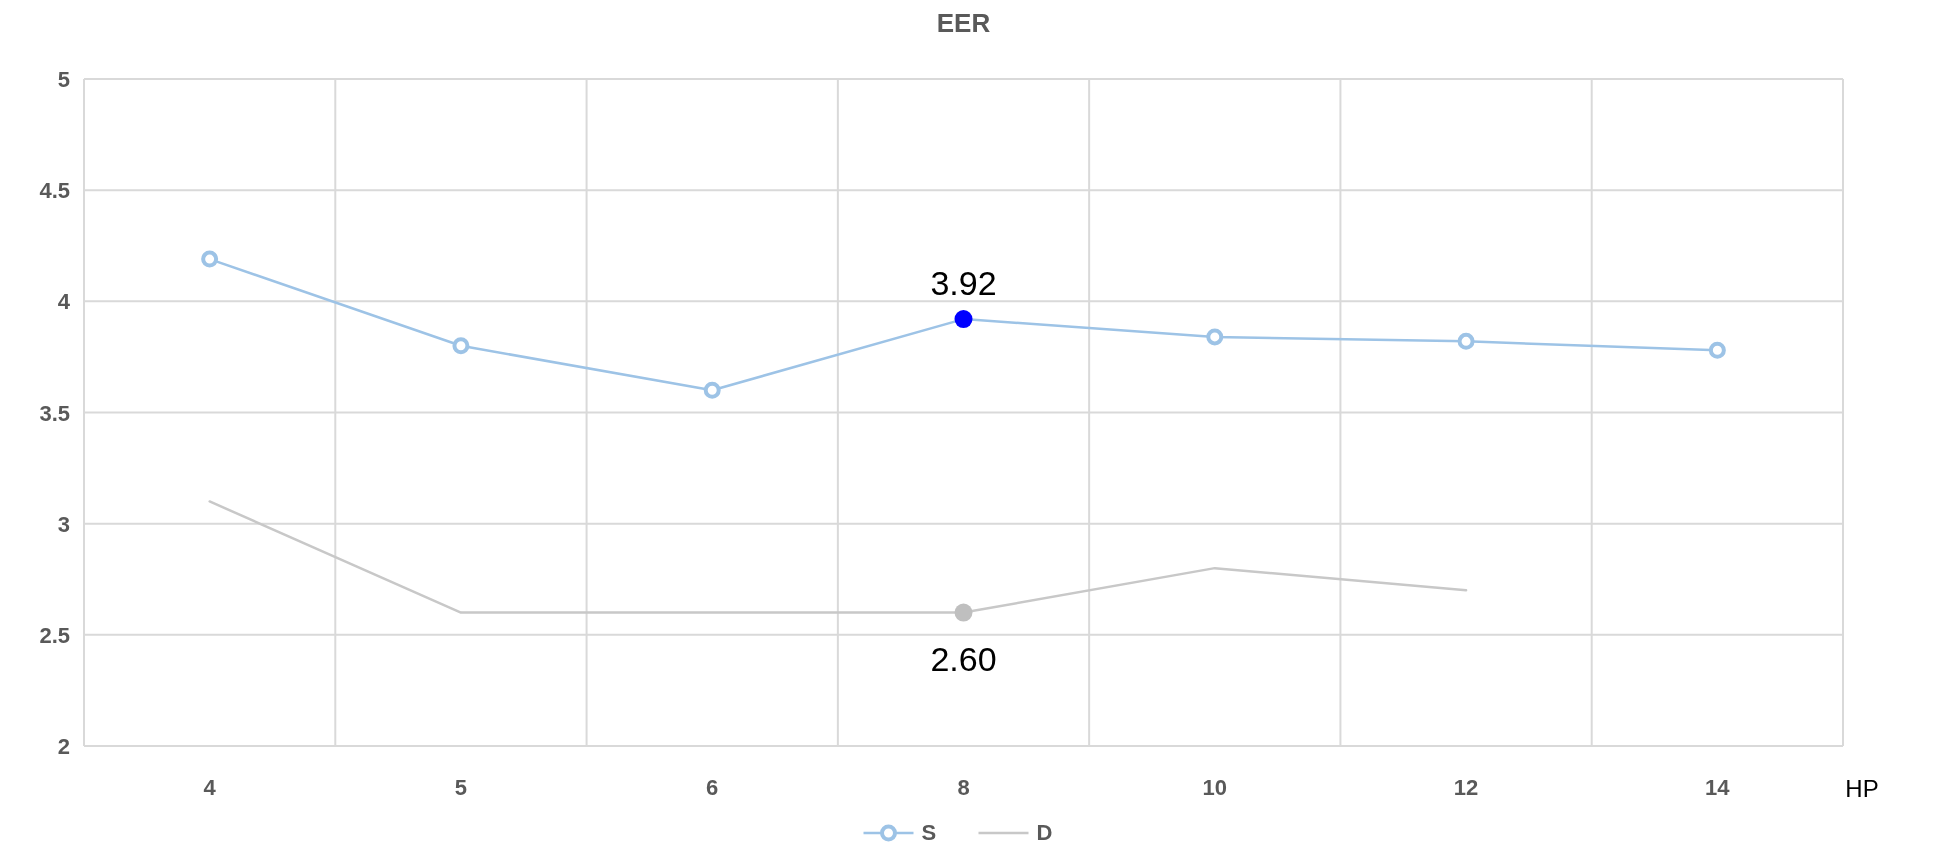 The height and width of the screenshot is (853, 1934). I want to click on y-tick-label: 3, so click(63, 524).